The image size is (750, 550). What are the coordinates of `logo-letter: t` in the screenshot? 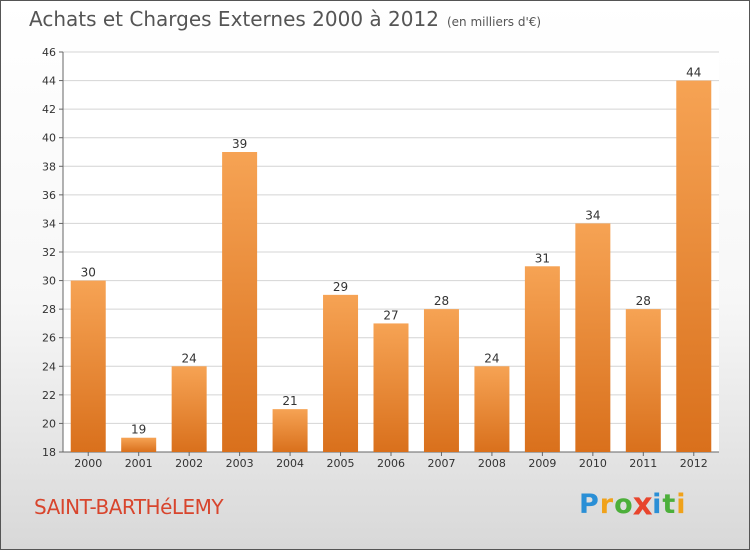 It's located at (669, 504).